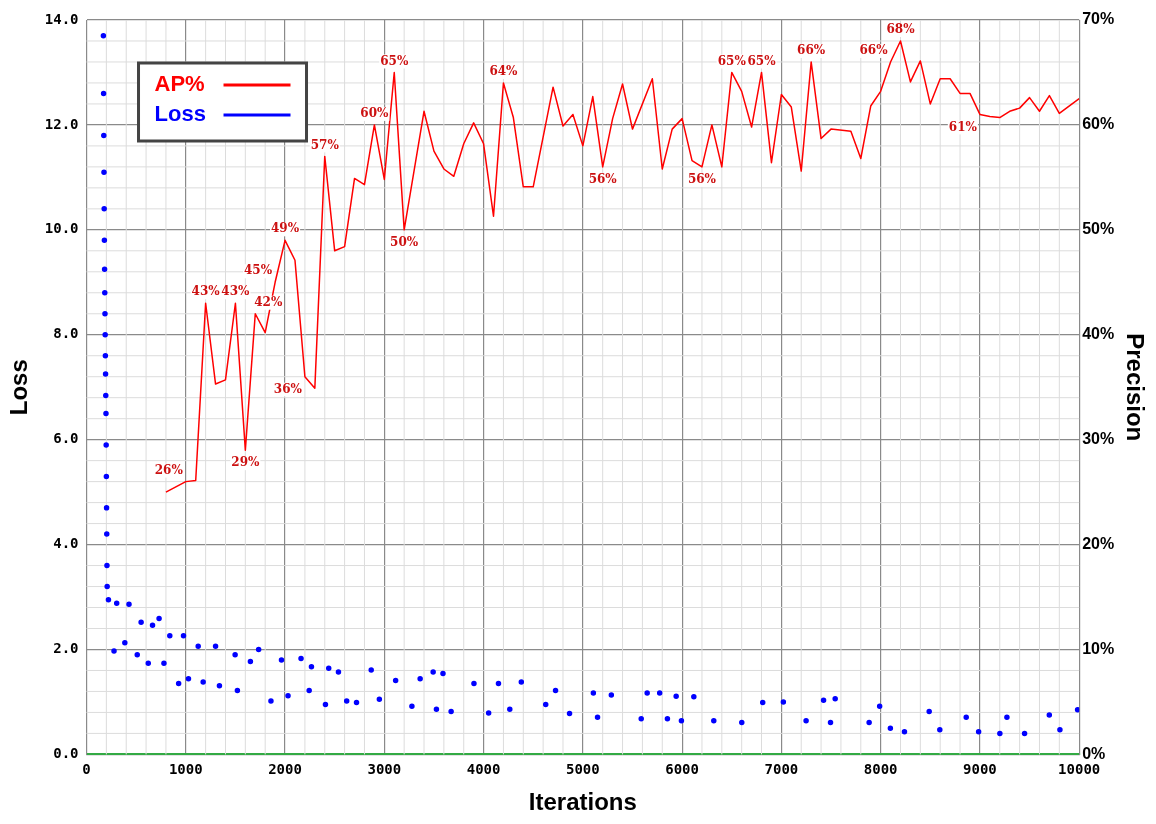  I want to click on data-label: 60%, so click(375, 113).